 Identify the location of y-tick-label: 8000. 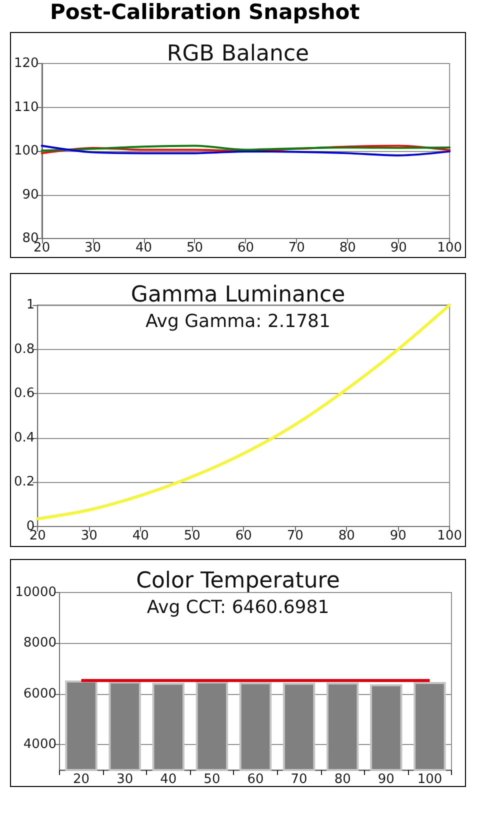
(39, 643).